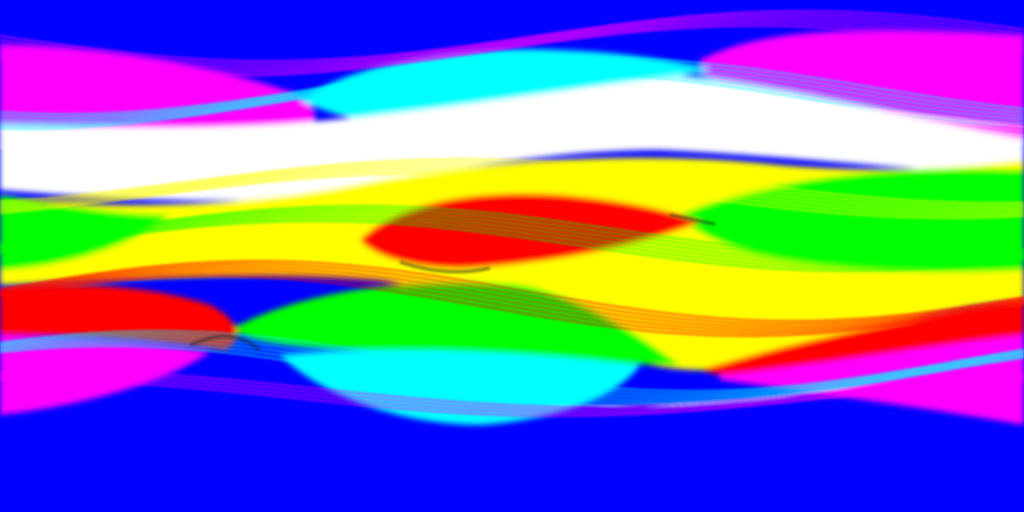 This screenshot has width=1024, height=512. What do you see at coordinates (225, 343) in the screenshot?
I see `dark-seam-left` at bounding box center [225, 343].